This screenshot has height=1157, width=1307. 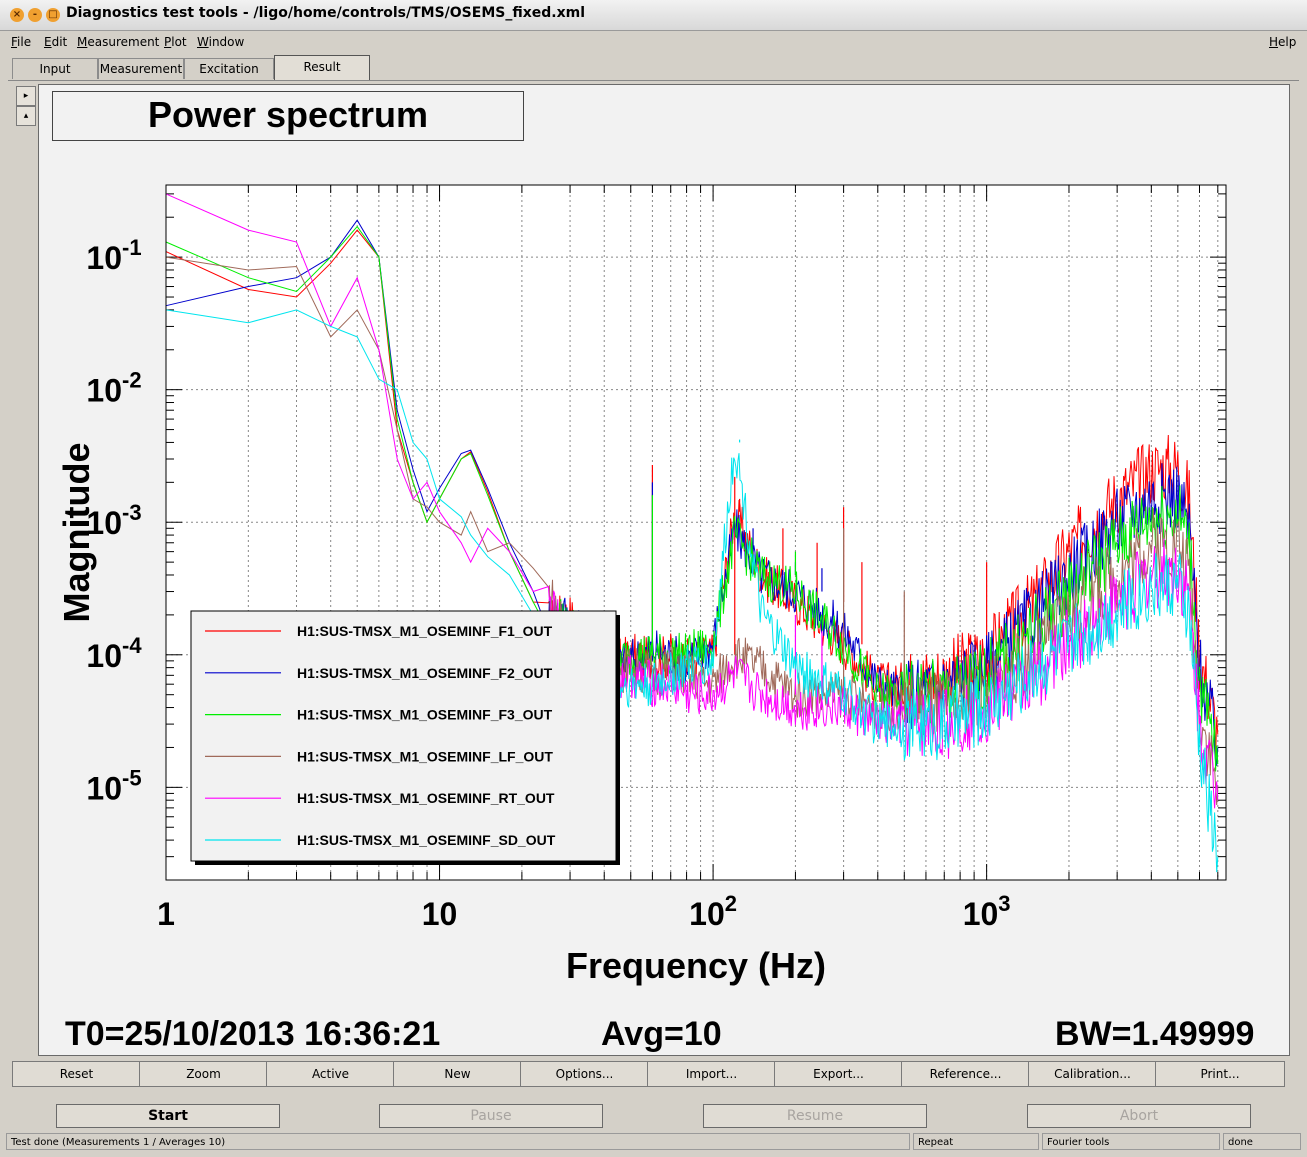 What do you see at coordinates (458, 1141) in the screenshot?
I see `status-message: Test done (Measurements 1 / Averages 10)` at bounding box center [458, 1141].